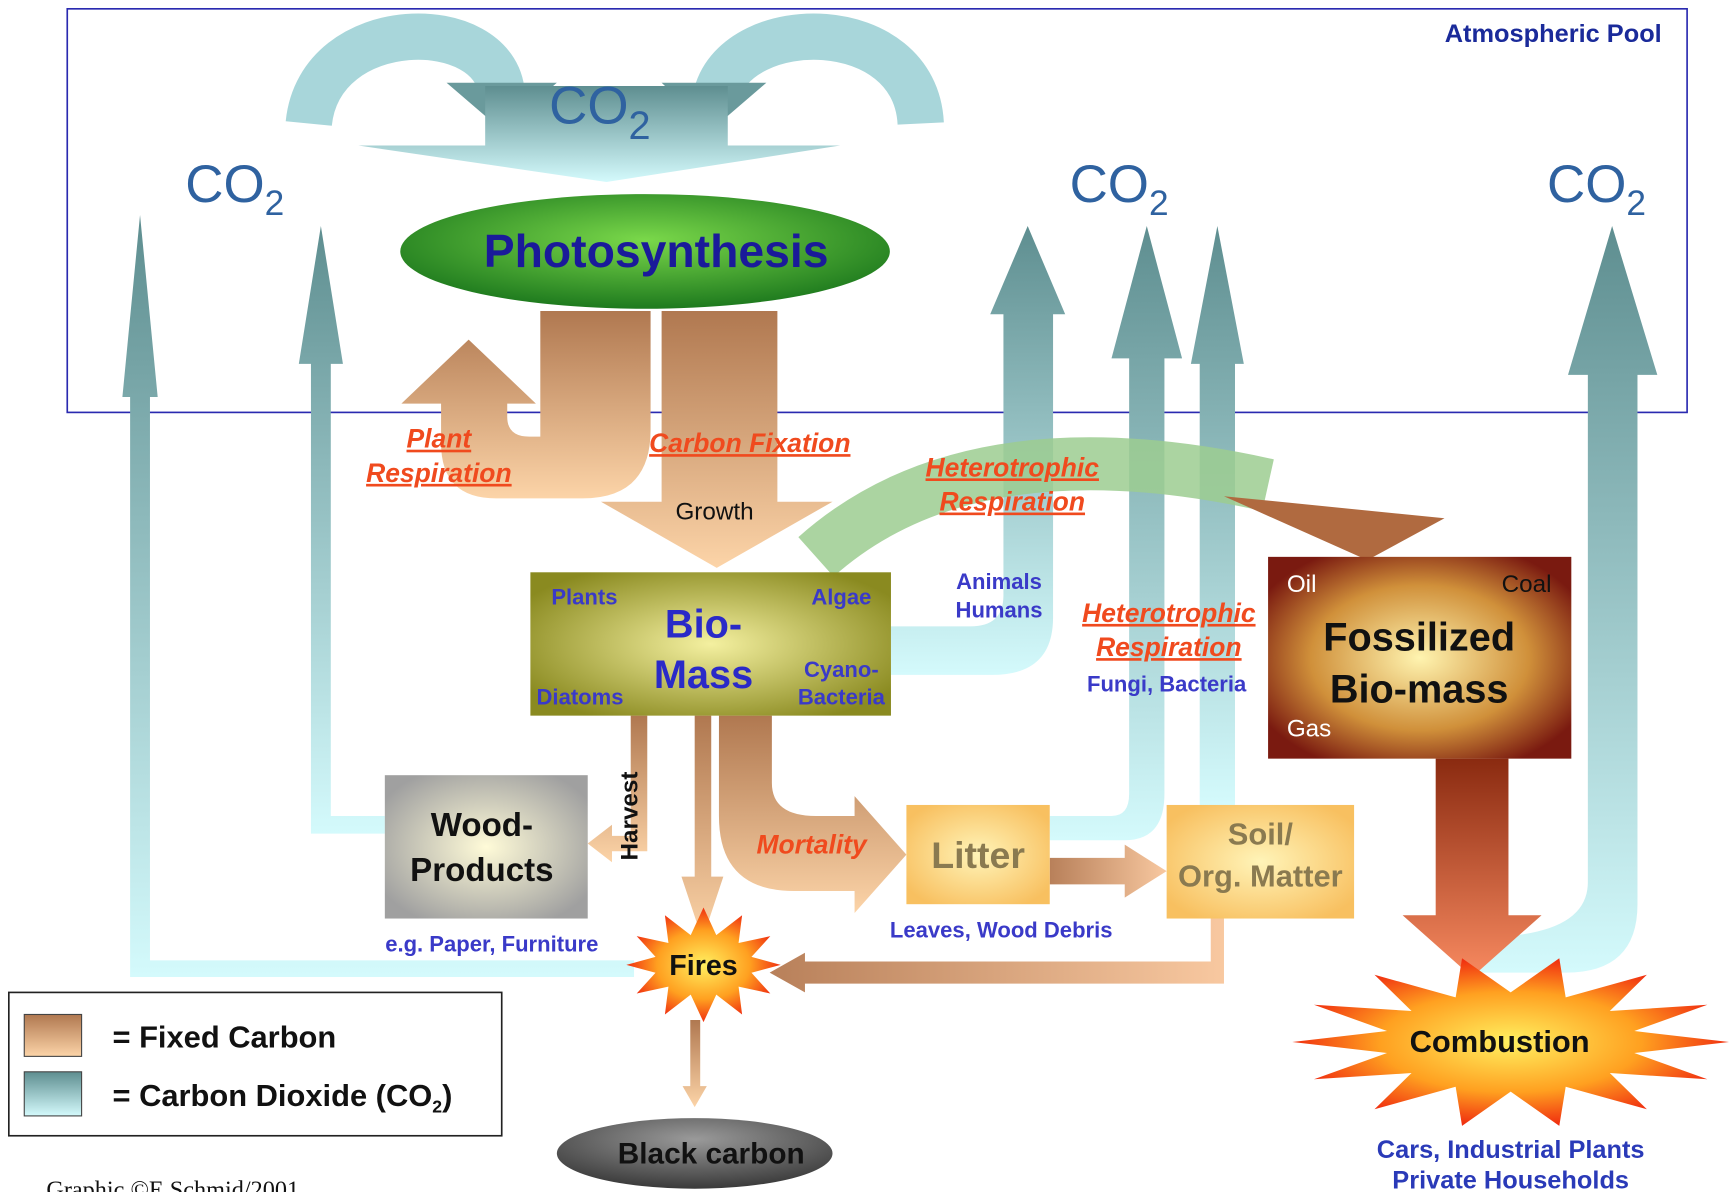 The height and width of the screenshot is (1192, 1729). What do you see at coordinates (1309, 729) in the screenshot?
I see `node-sublabel: Gas` at bounding box center [1309, 729].